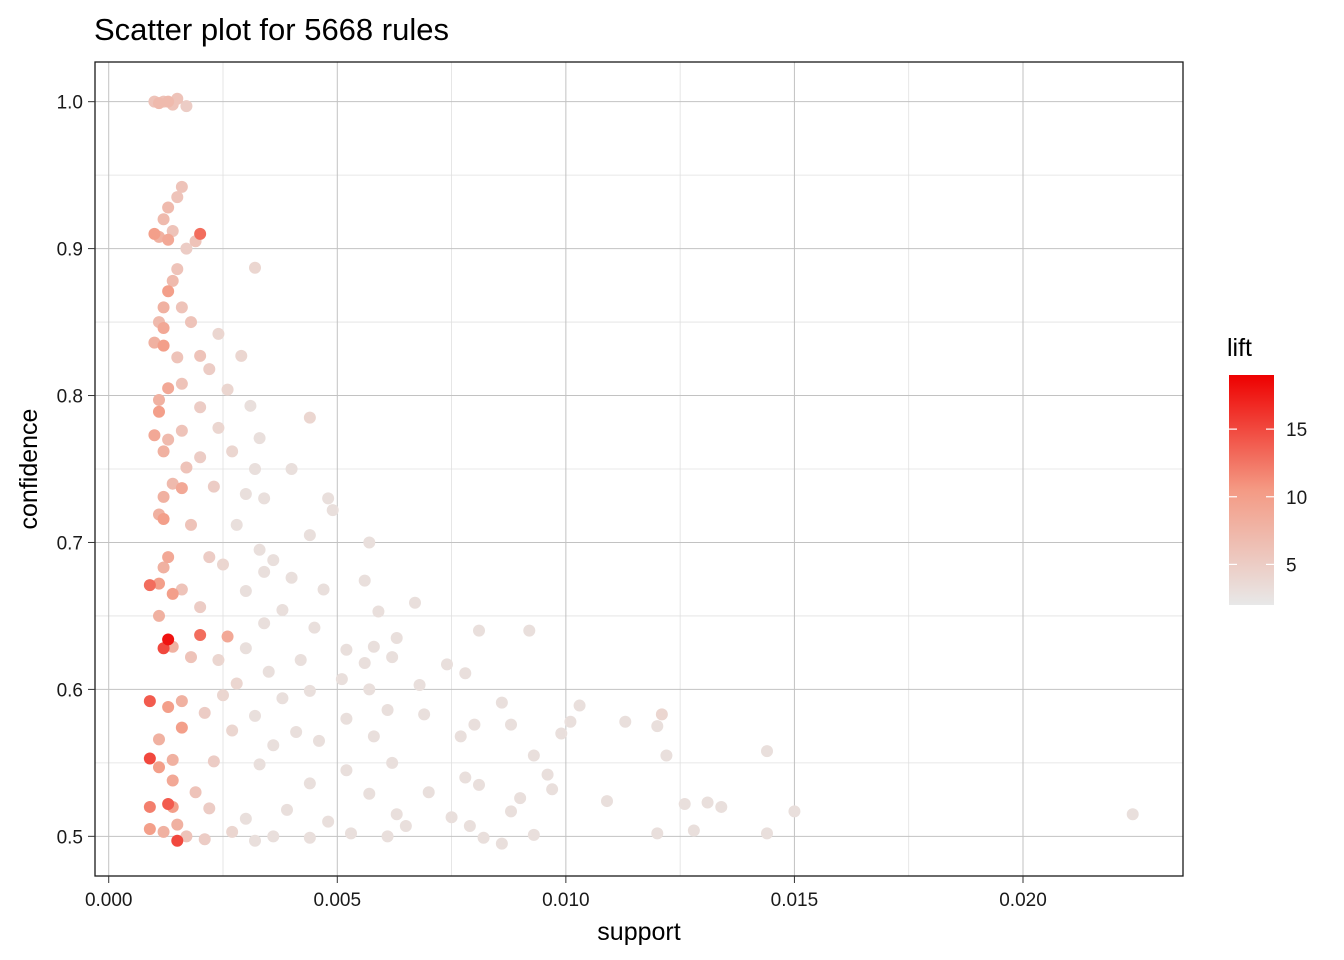 The height and width of the screenshot is (960, 1344). I want to click on legend-colorbar, so click(1251, 490).